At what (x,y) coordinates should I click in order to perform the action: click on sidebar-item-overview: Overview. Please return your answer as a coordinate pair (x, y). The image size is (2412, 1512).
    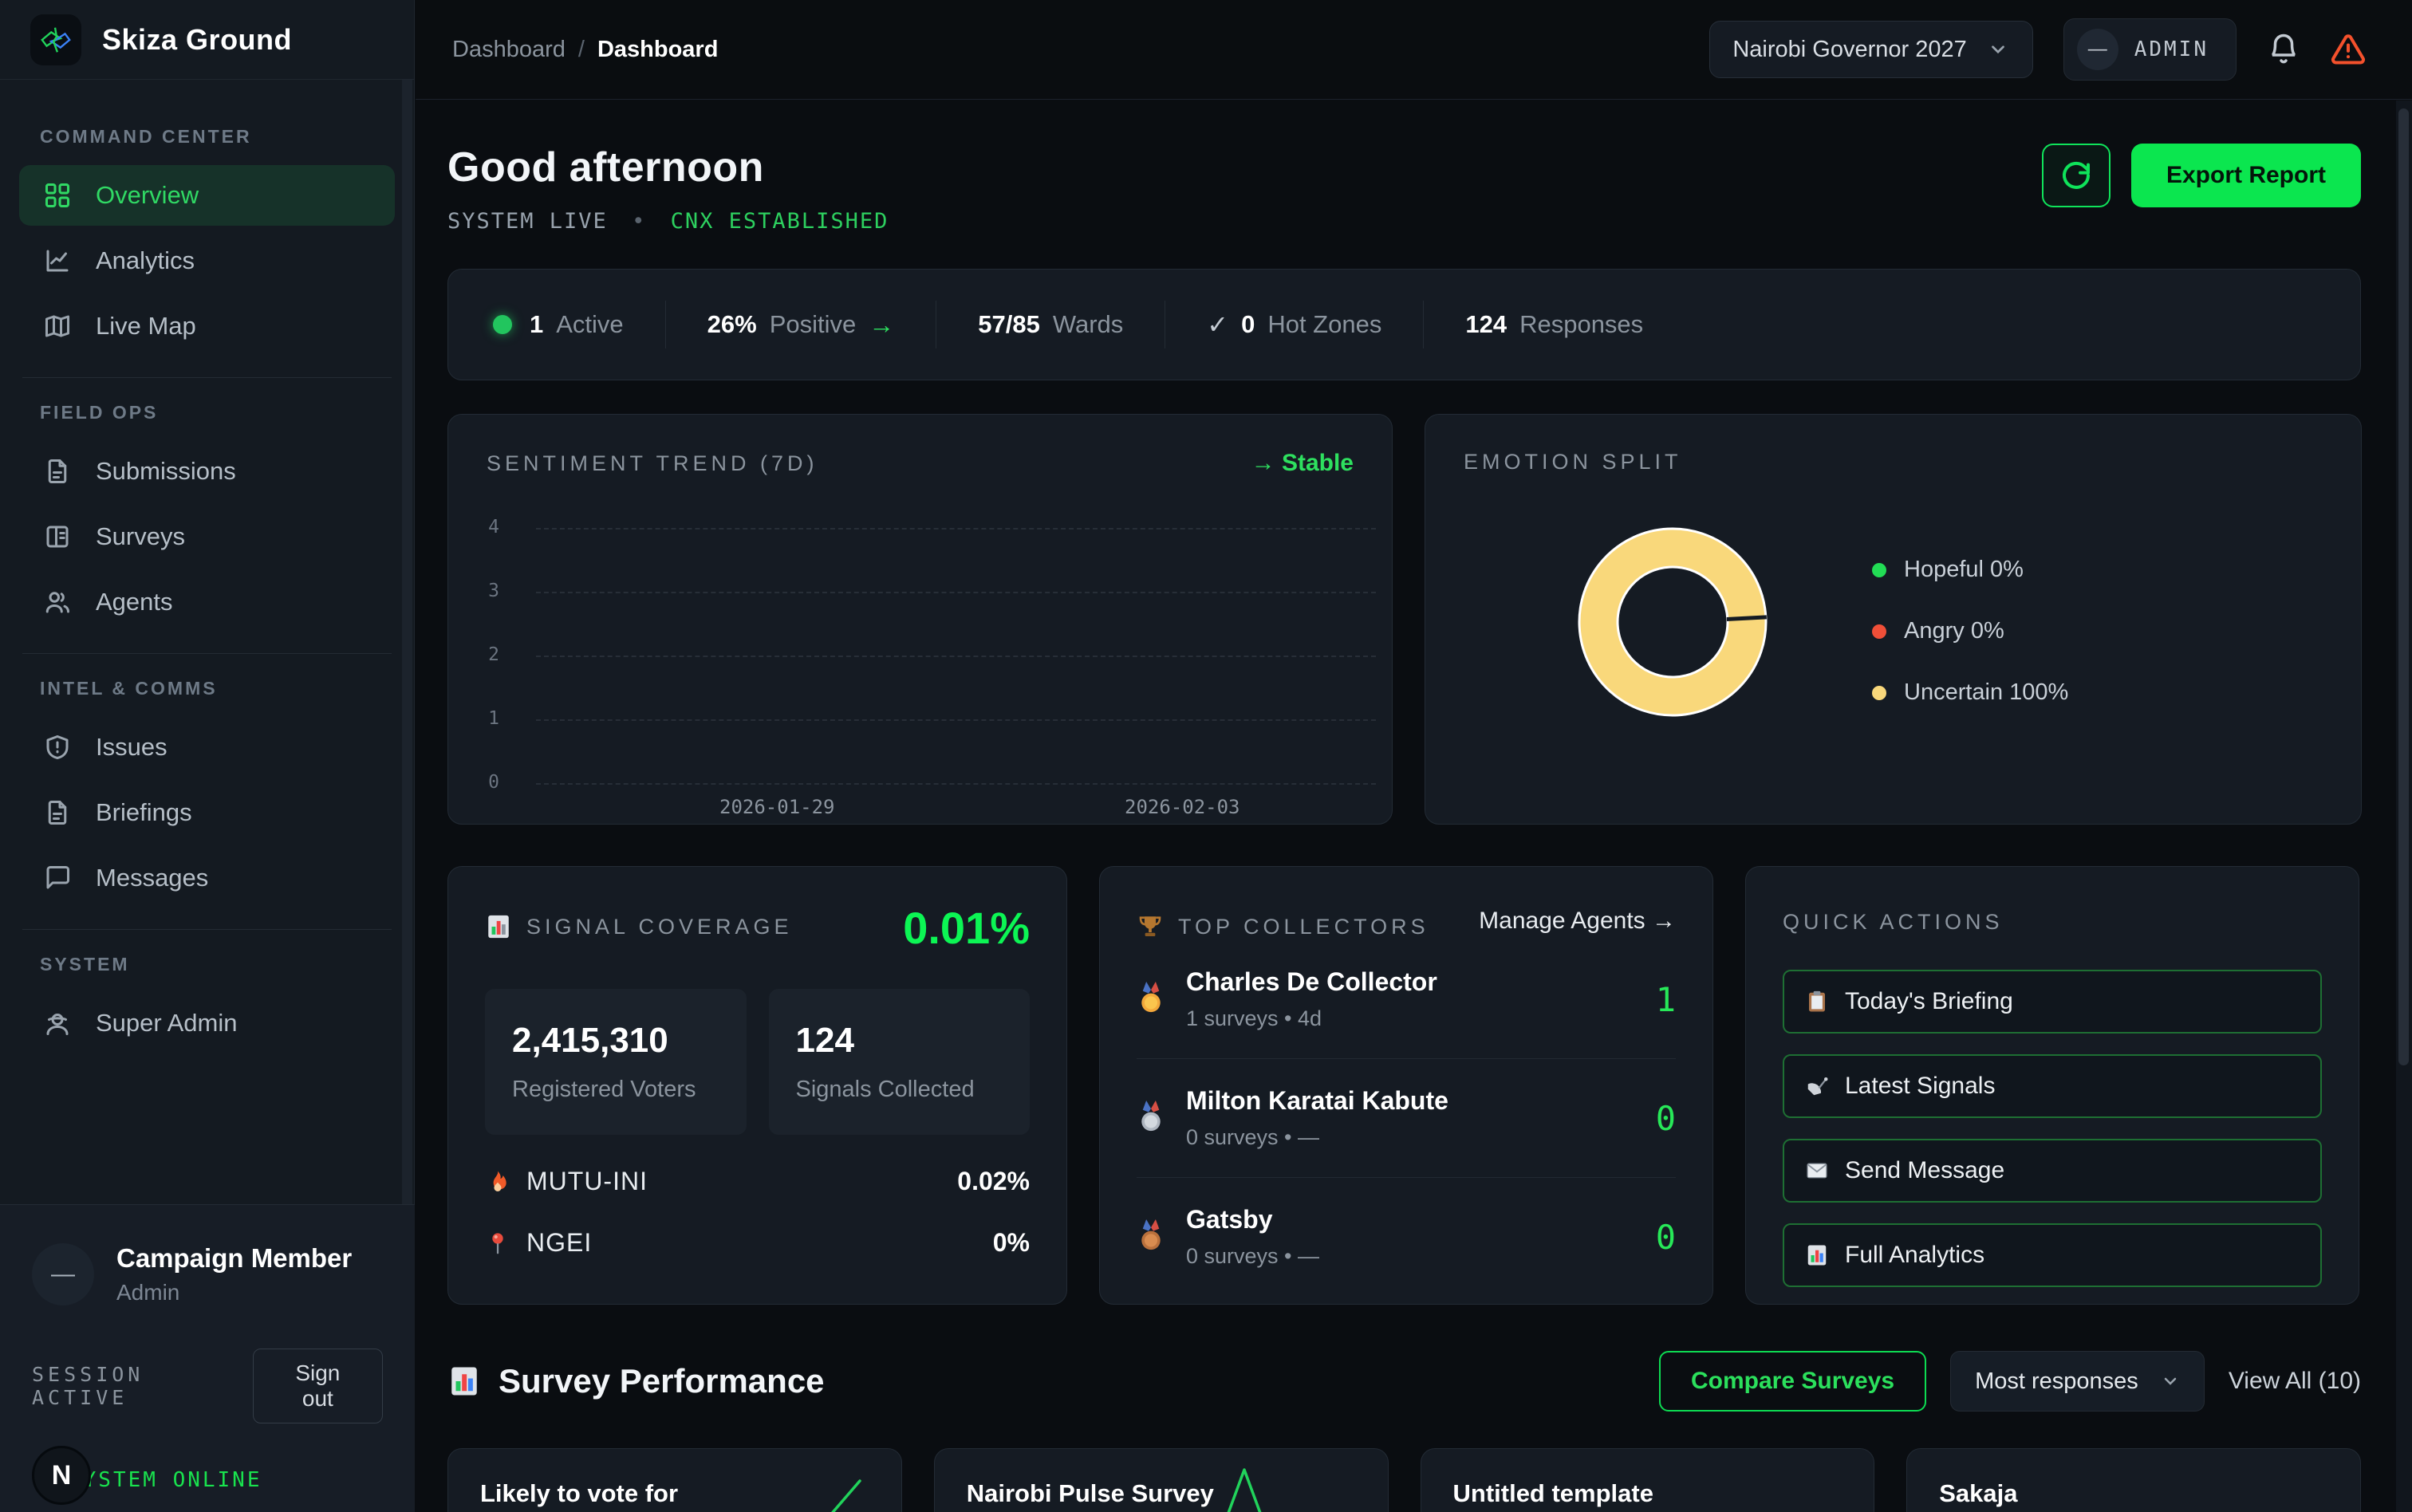
    Looking at the image, I should click on (207, 195).